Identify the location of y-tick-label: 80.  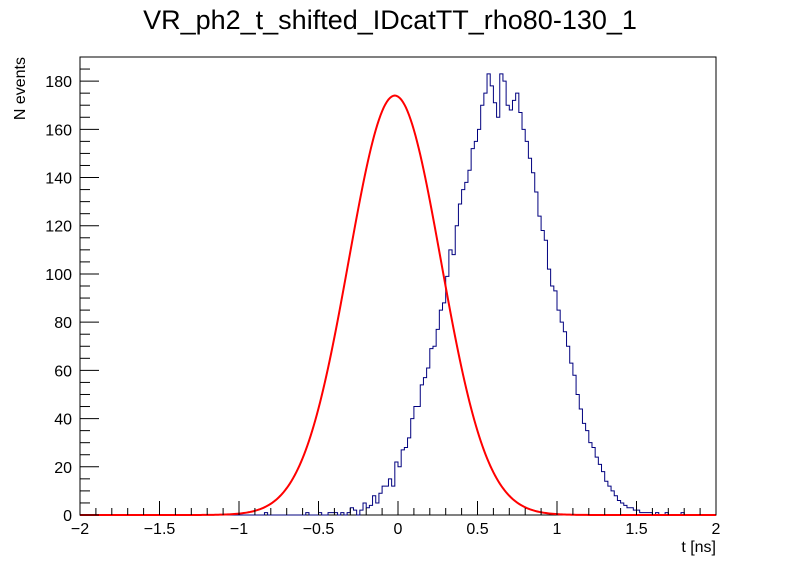
(63, 323).